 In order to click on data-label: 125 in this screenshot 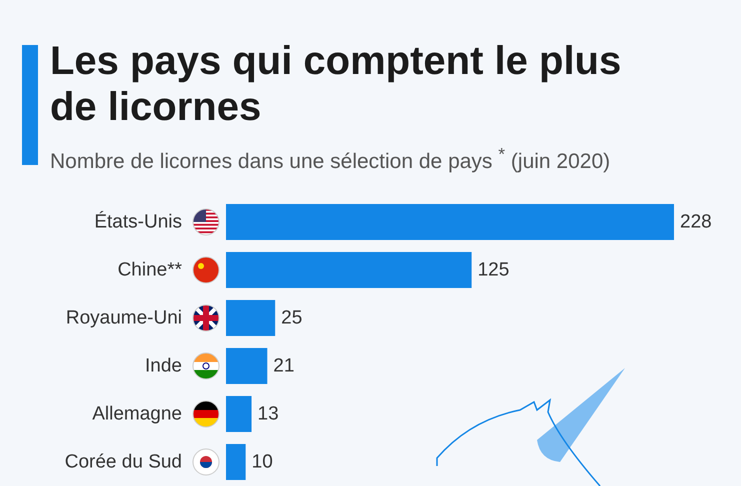, I will do `click(494, 270)`.